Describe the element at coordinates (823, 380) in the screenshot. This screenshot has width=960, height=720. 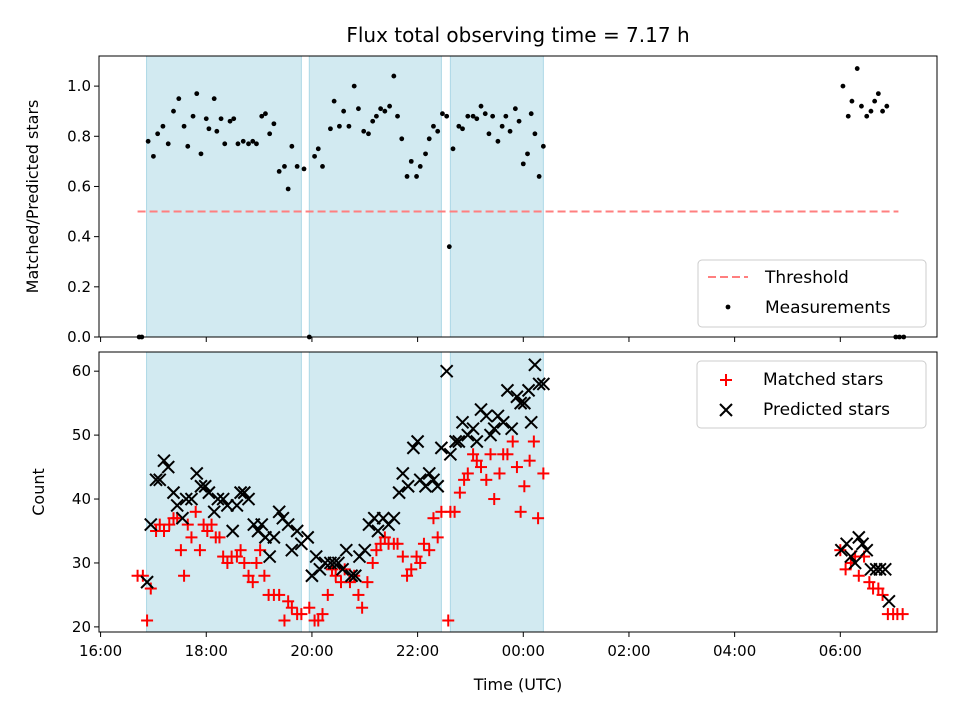
I see `legend-matched-label: Matched stars` at that location.